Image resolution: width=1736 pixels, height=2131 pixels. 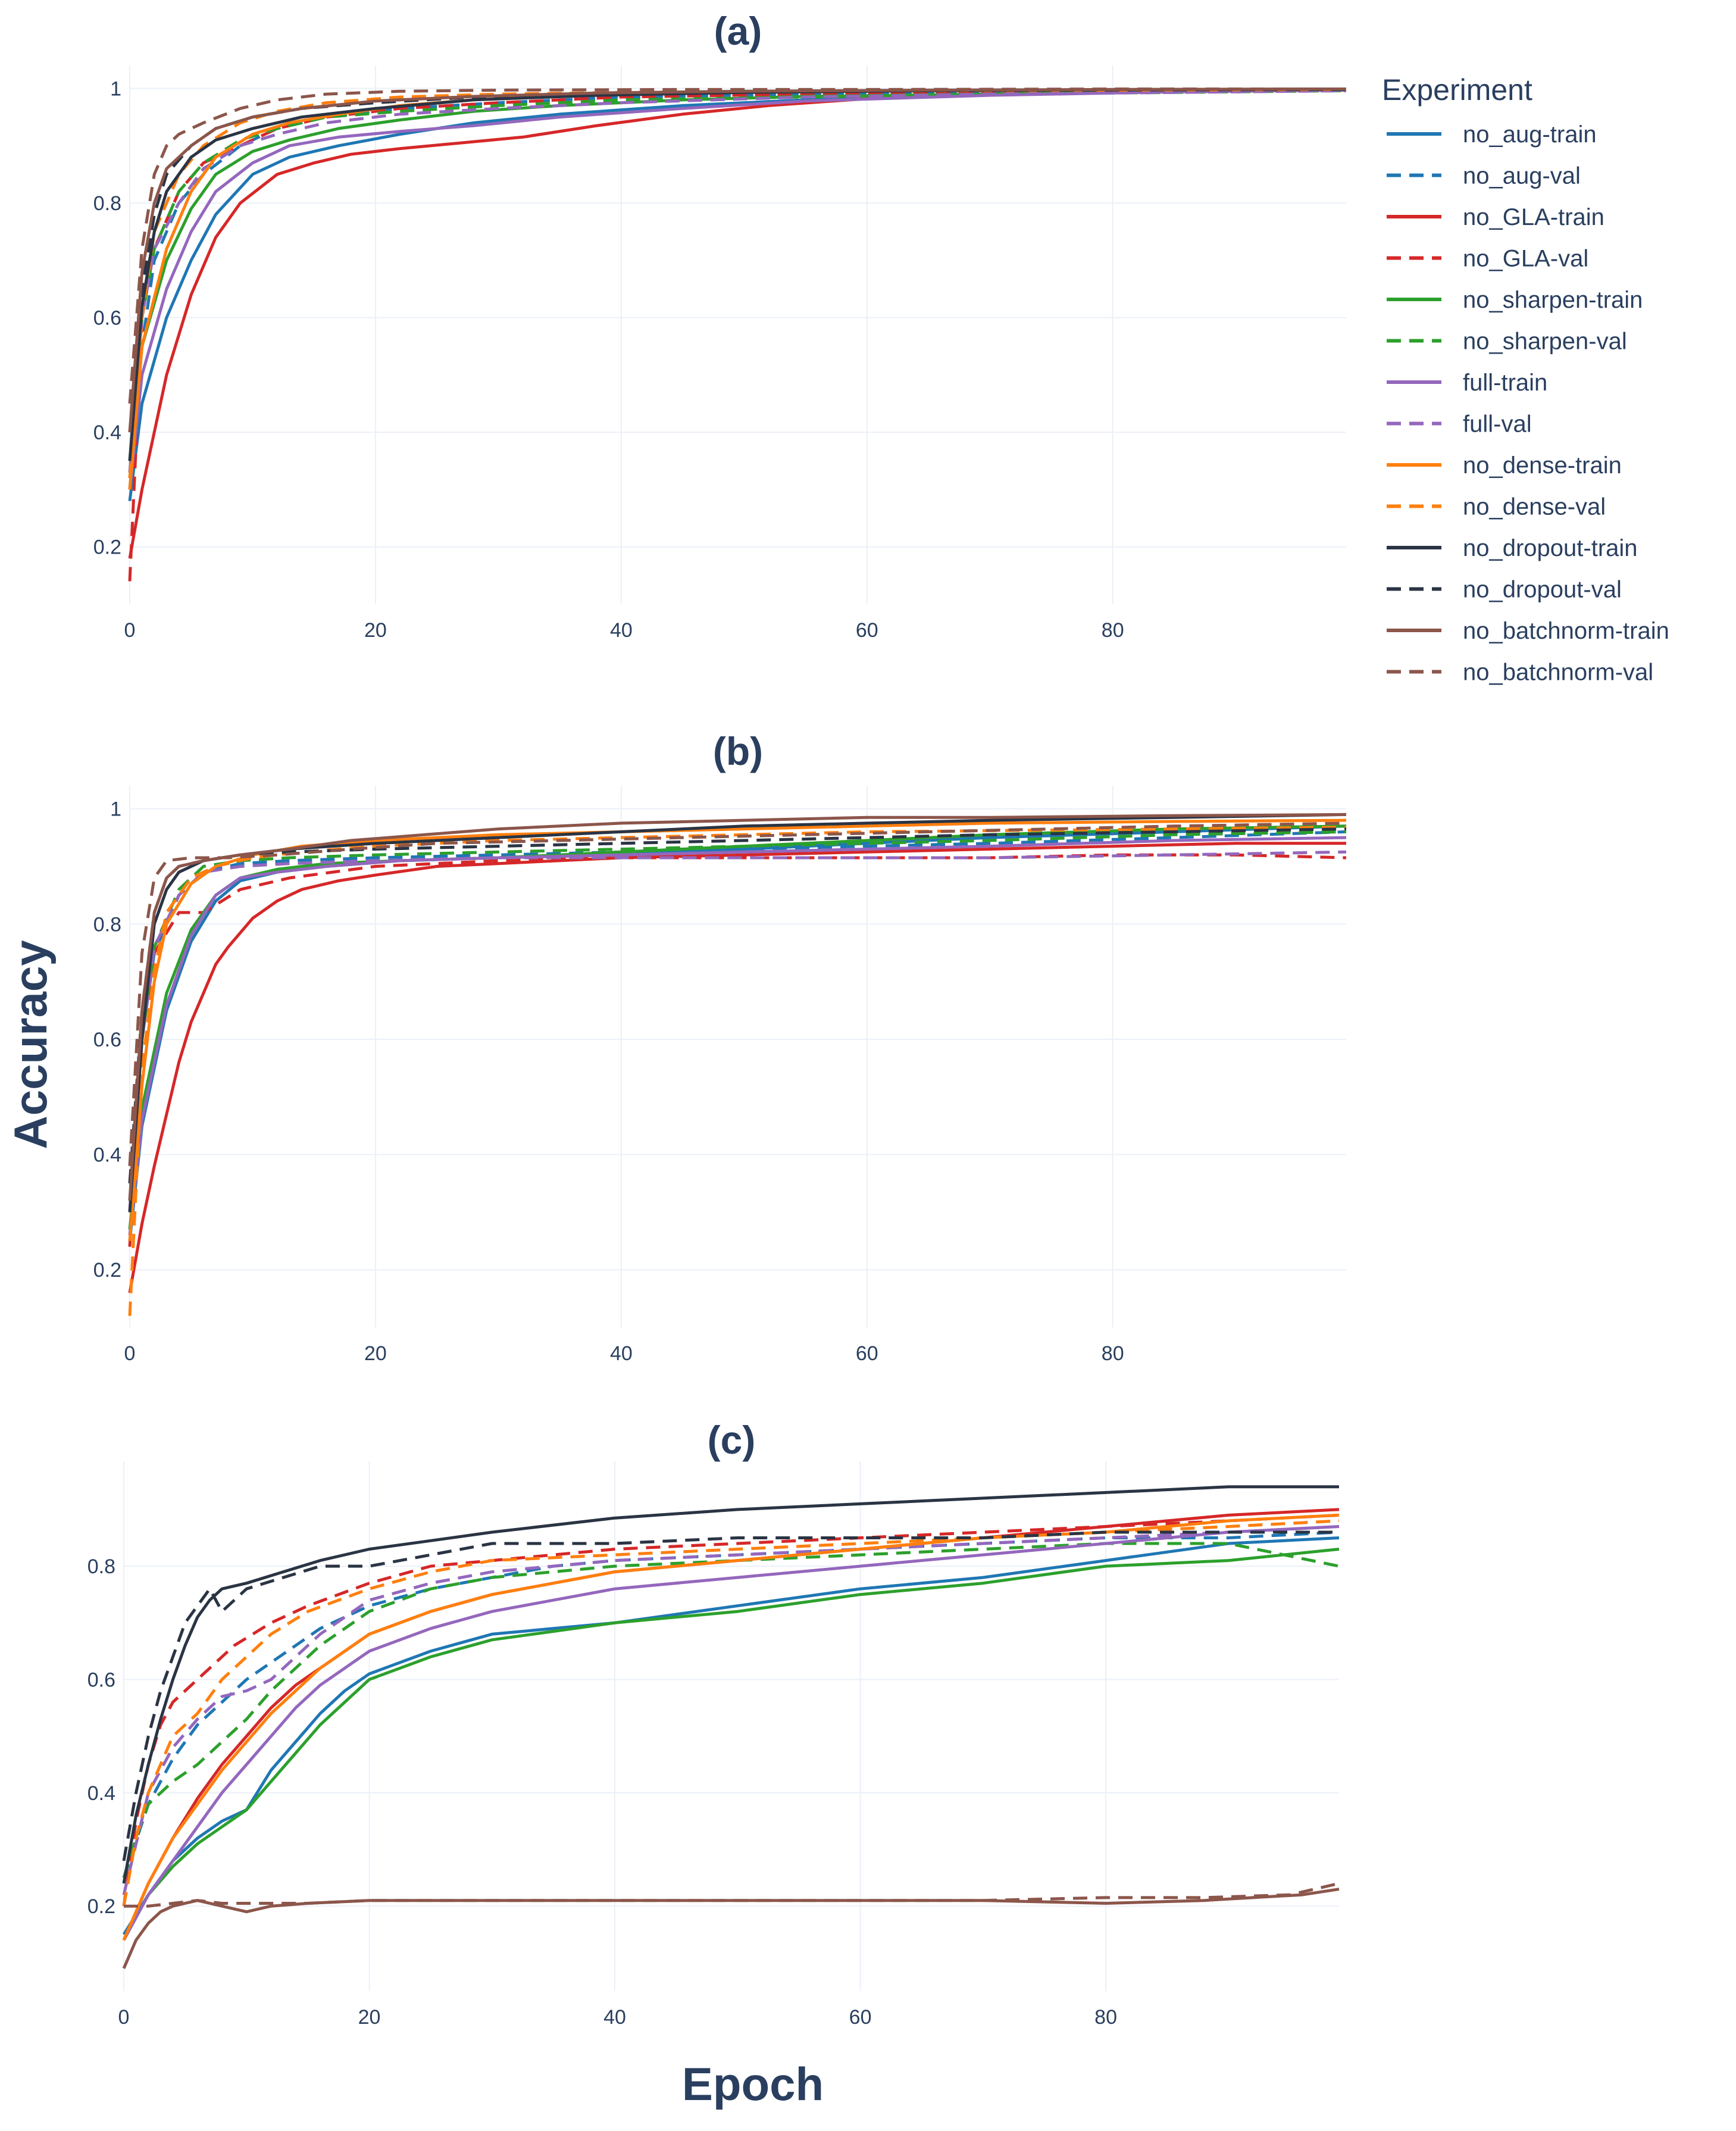 What do you see at coordinates (1566, 631) in the screenshot?
I see `legend-label-no_batchnorm-train: no_batchnorm-train` at bounding box center [1566, 631].